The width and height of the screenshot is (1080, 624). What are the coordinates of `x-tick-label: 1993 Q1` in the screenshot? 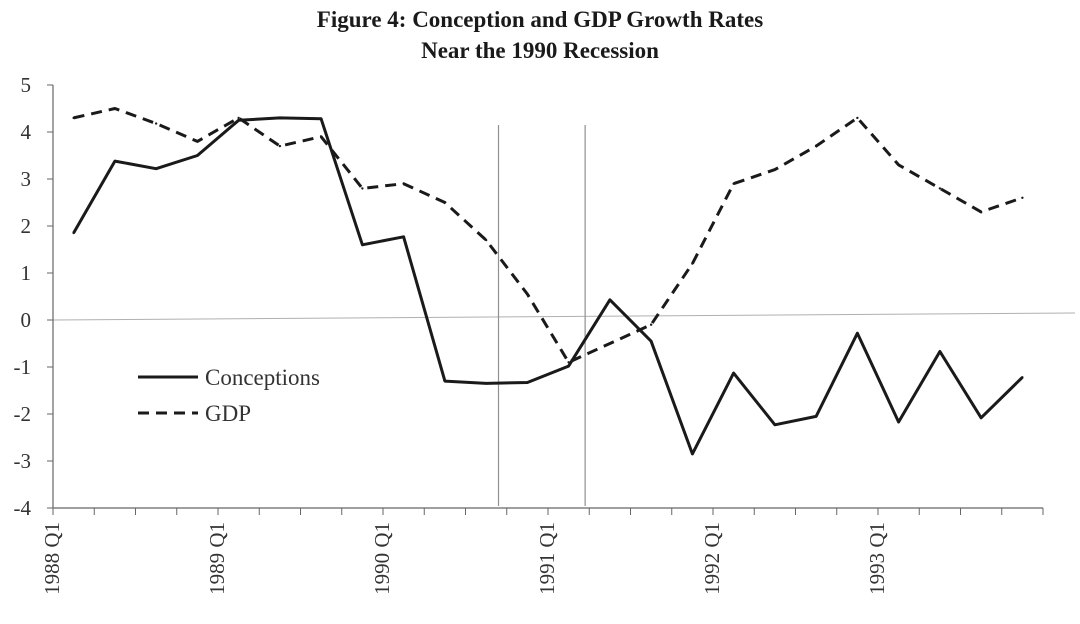 It's located at (877, 558).